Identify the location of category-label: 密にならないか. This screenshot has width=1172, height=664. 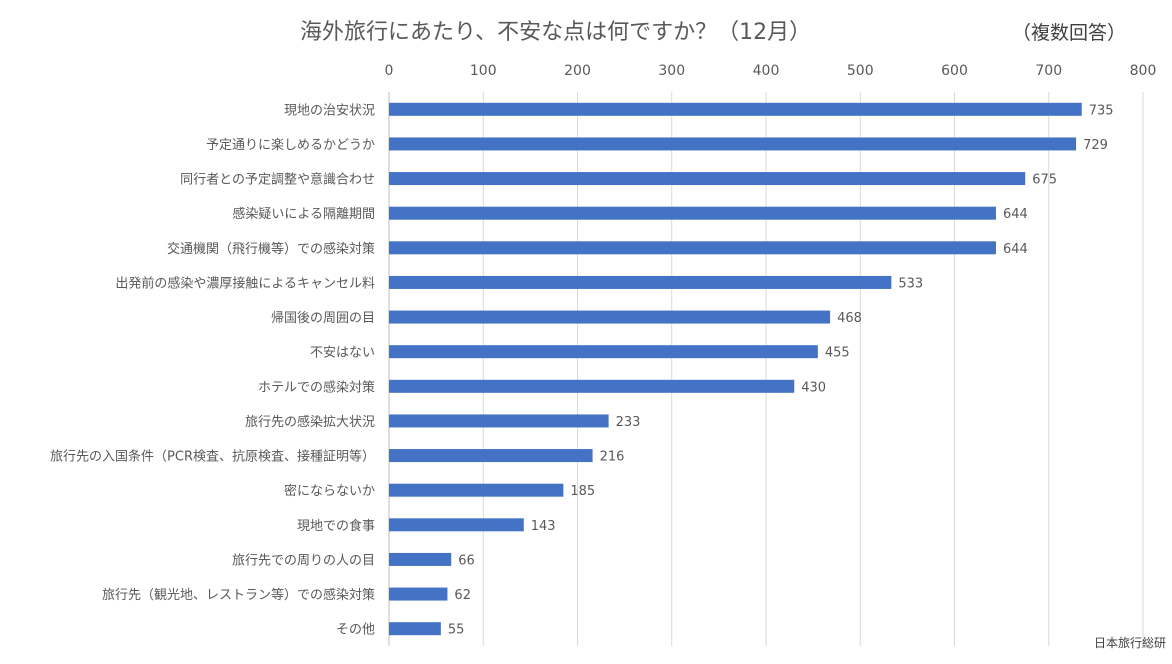
(329, 491).